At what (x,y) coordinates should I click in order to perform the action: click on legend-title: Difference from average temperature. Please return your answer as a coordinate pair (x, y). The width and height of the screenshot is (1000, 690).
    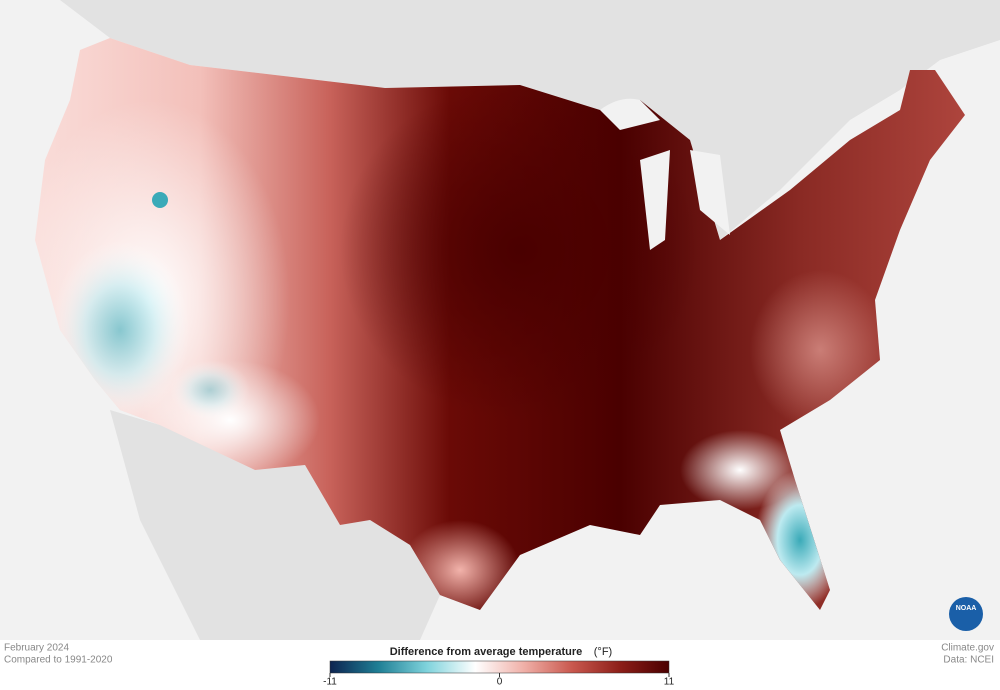
    Looking at the image, I should click on (486, 652).